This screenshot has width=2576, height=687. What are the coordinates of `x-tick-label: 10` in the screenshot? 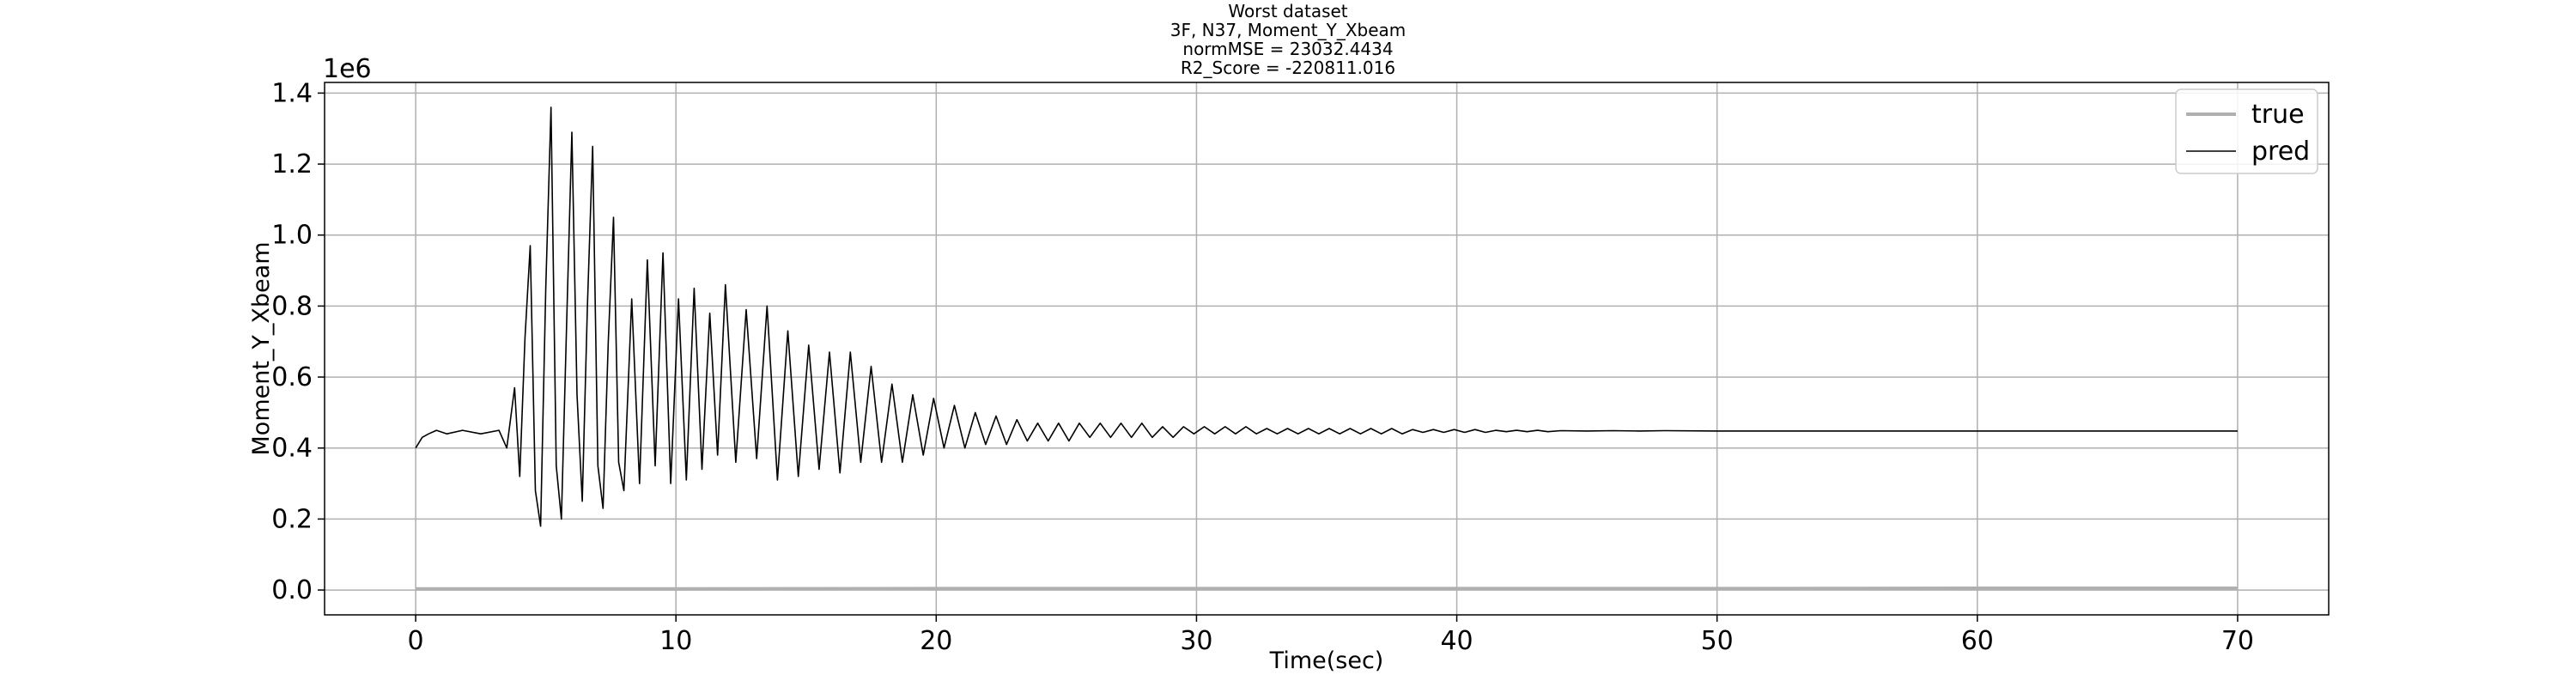 It's located at (675, 641).